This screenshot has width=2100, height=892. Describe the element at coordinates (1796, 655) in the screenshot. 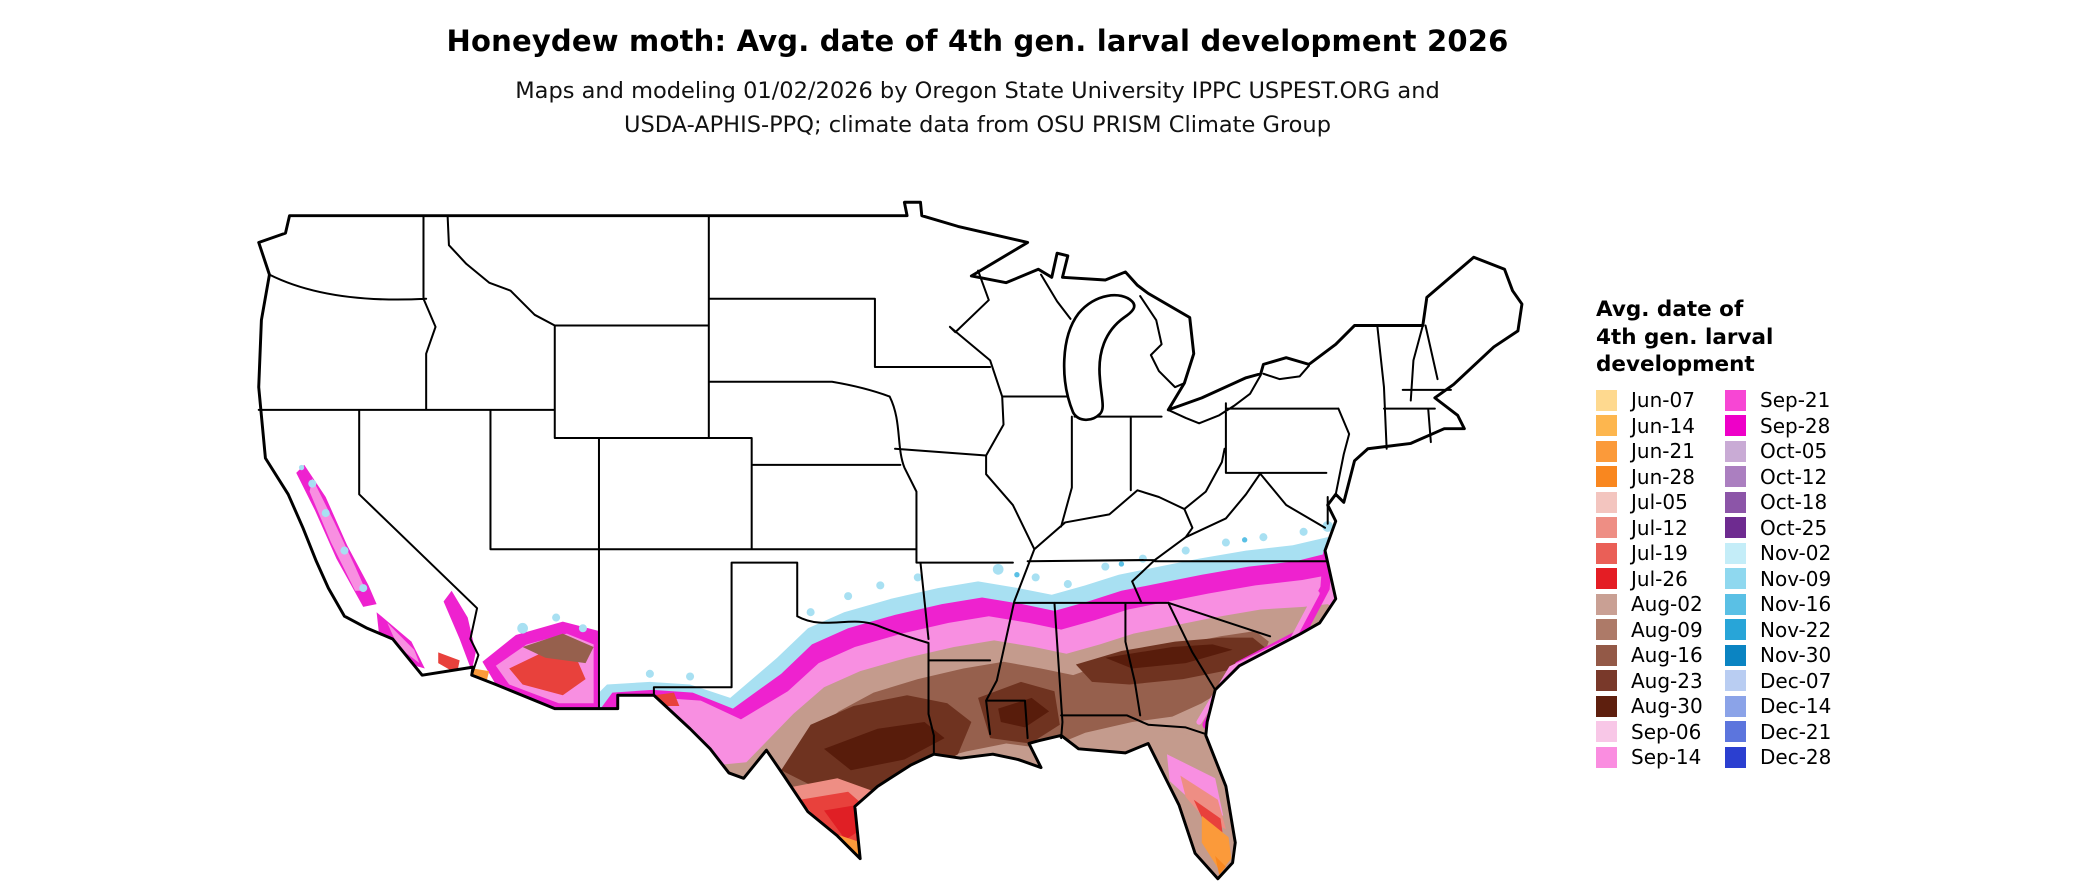

I see `legend-label: Nov-30` at that location.